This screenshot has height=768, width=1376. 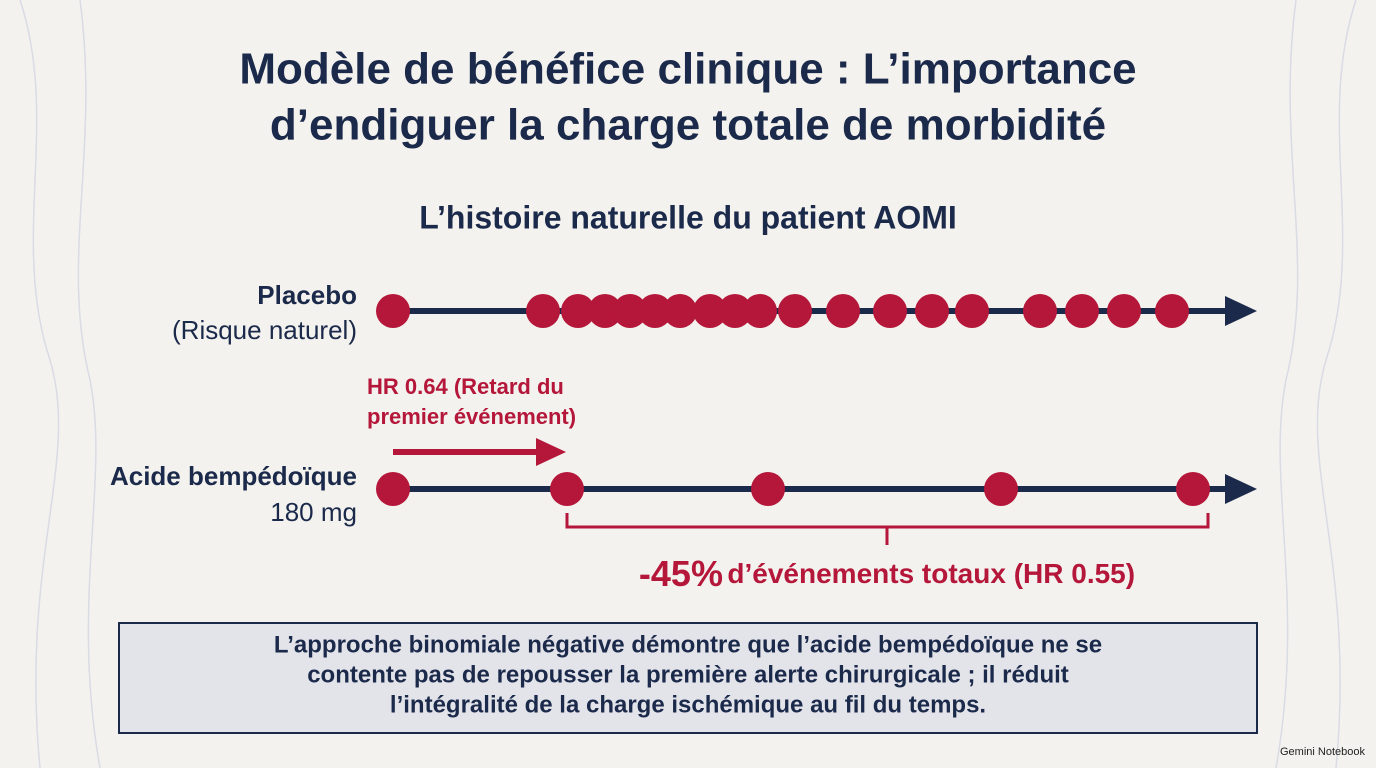 What do you see at coordinates (307, 295) in the screenshot?
I see `row-label: Placebo` at bounding box center [307, 295].